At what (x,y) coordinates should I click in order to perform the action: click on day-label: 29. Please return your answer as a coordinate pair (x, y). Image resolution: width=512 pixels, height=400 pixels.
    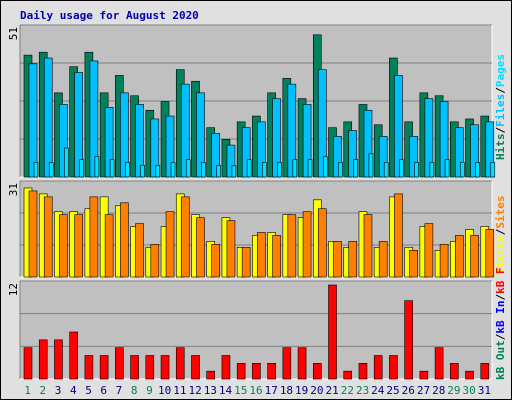
    Looking at the image, I should click on (453, 390).